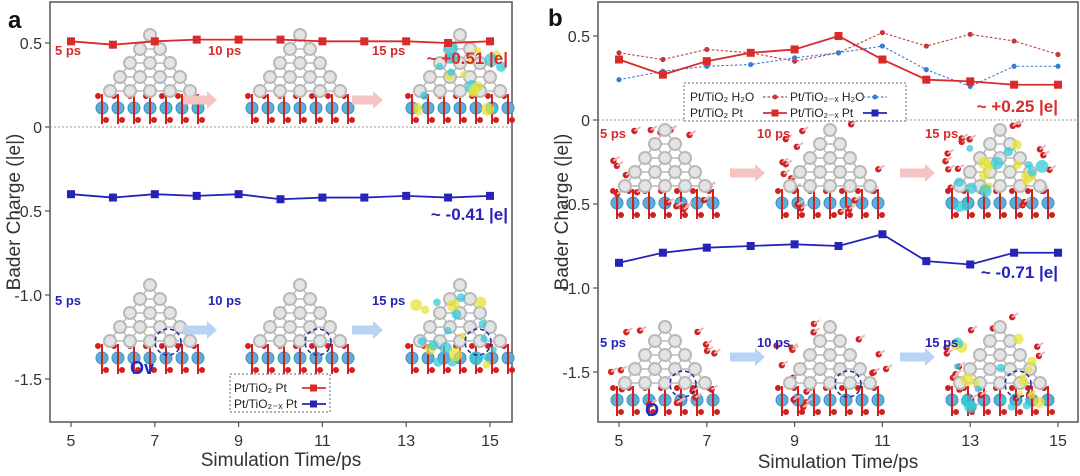 The width and height of the screenshot is (1080, 476). What do you see at coordinates (917, 173) in the screenshot?
I see `time-arrow` at bounding box center [917, 173].